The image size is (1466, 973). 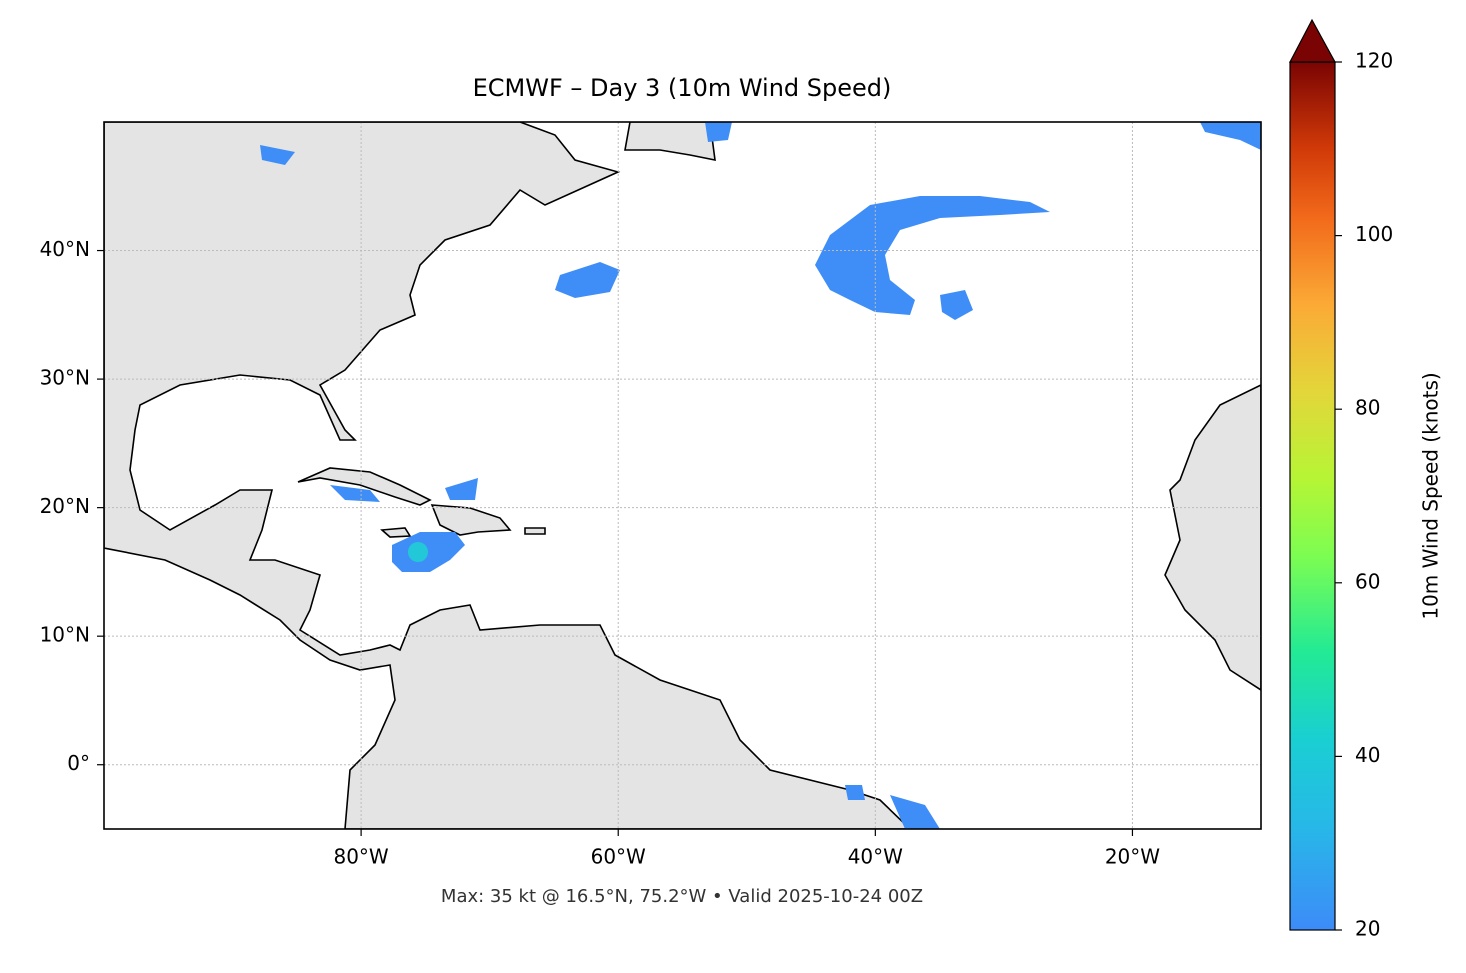 I want to click on colorbar-tick-label: 120, so click(x=1374, y=61).